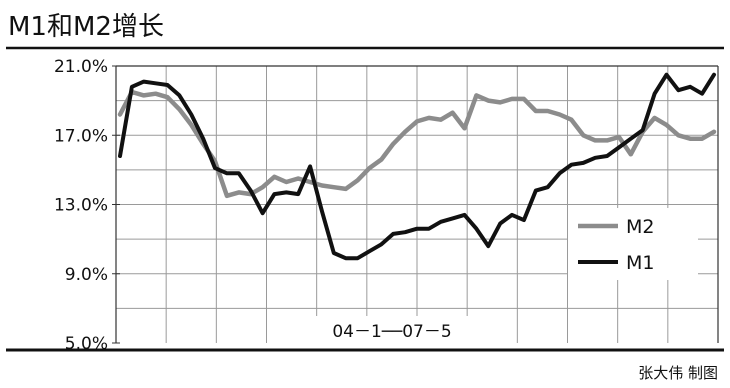 This screenshot has width=730, height=388. What do you see at coordinates (640, 227) in the screenshot?
I see `legend-label-m2: M2` at bounding box center [640, 227].